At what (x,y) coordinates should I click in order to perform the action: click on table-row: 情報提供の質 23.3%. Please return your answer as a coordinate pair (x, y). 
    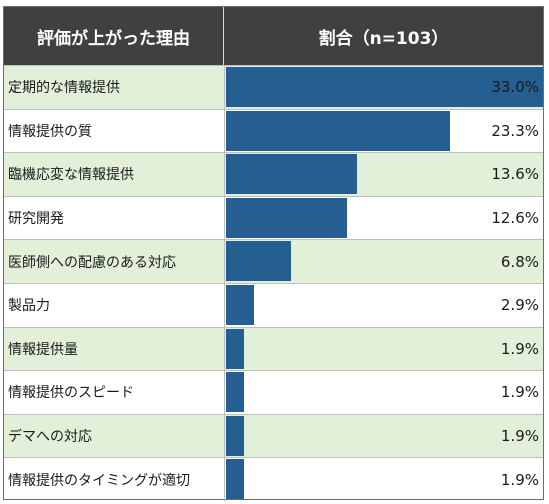
    Looking at the image, I should click on (273, 130).